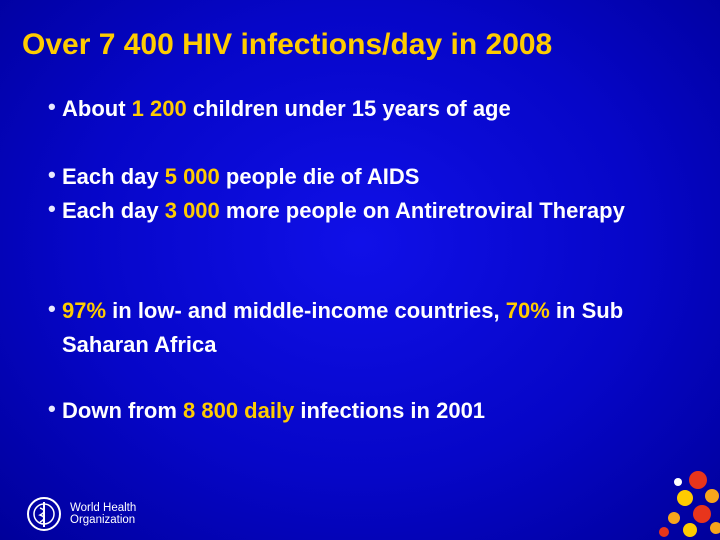  Describe the element at coordinates (343, 327) in the screenshot. I see `bullet-text: in Sub Saharan Africa` at that location.